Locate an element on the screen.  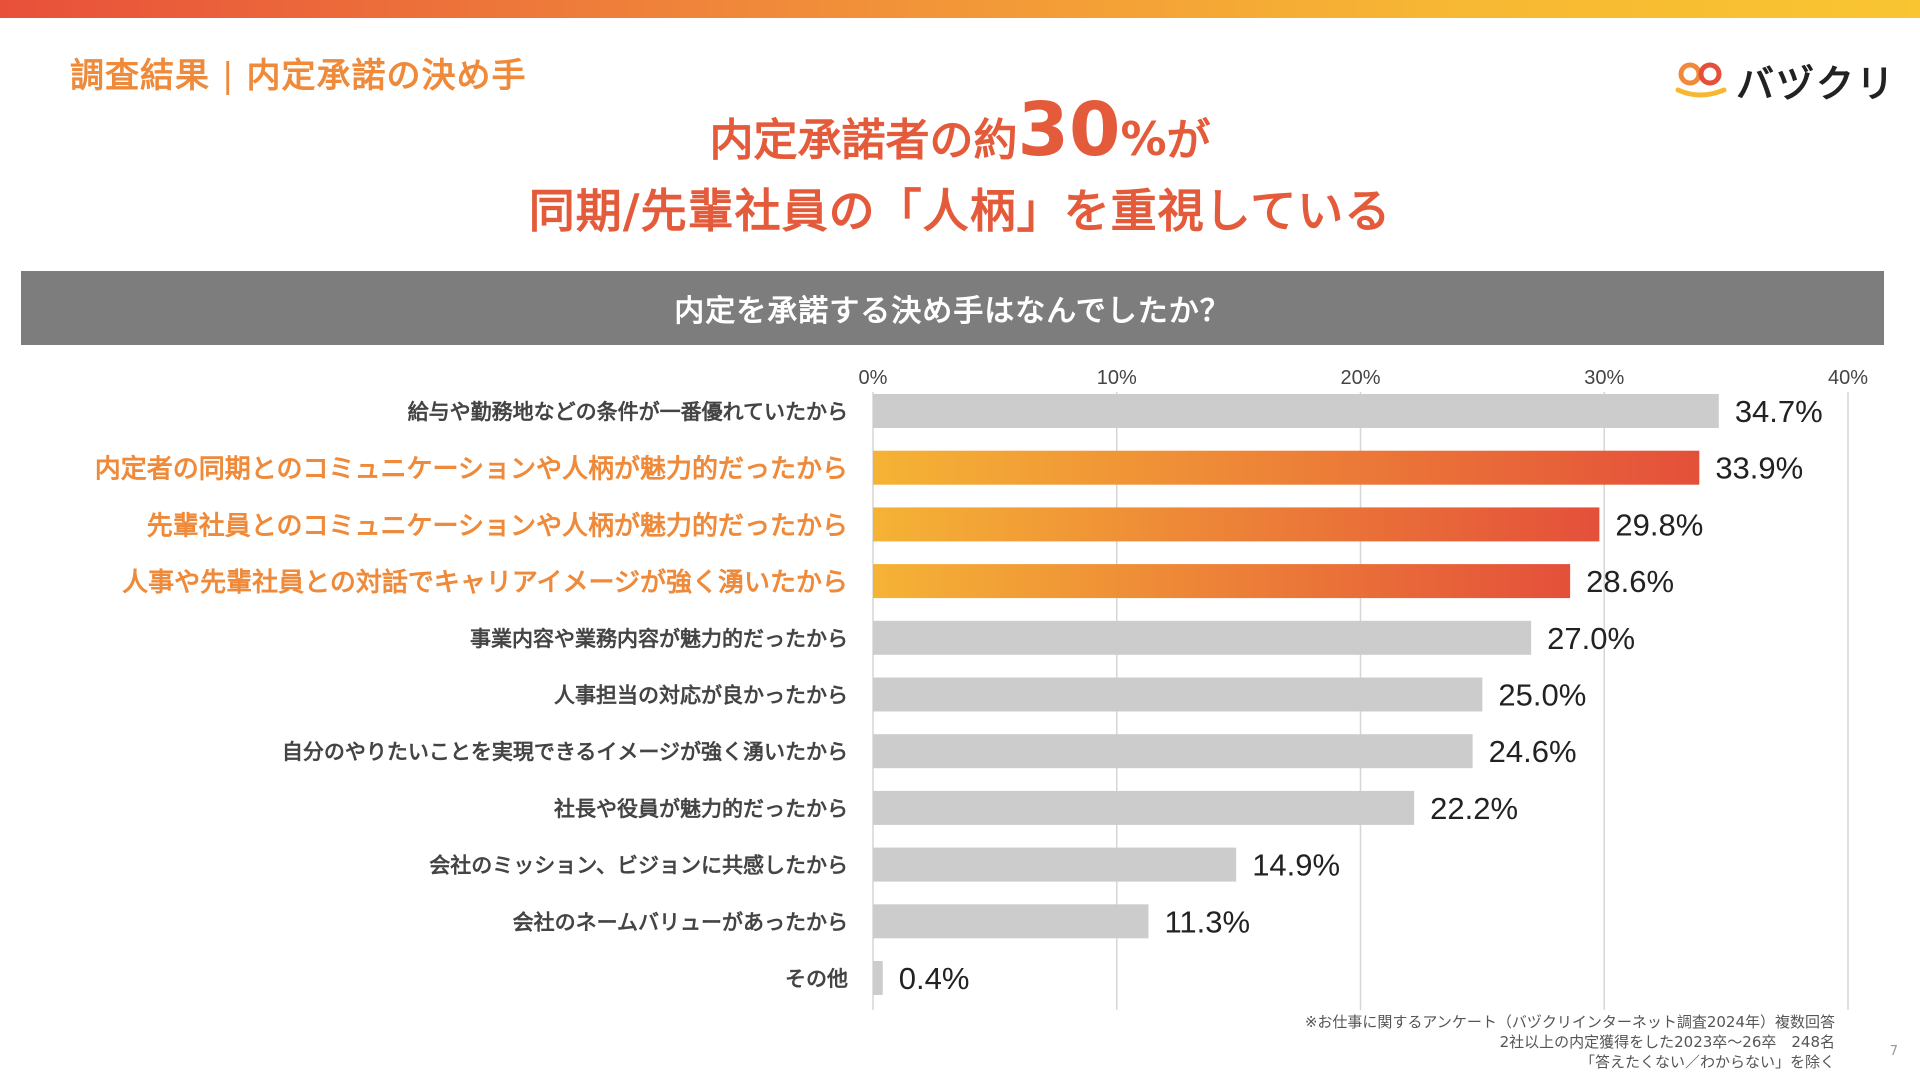
x-tick-label: 0% is located at coordinates (873, 378).